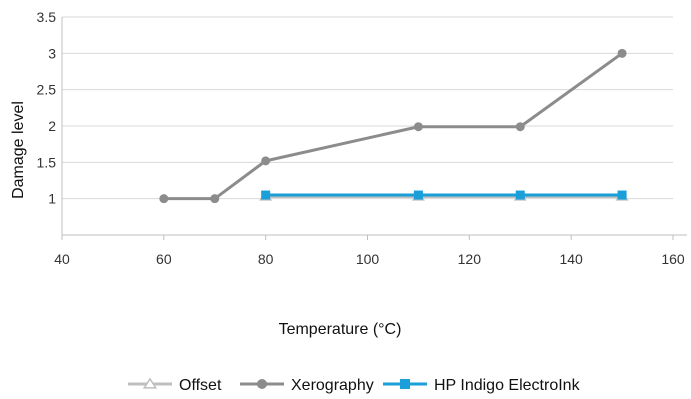 The width and height of the screenshot is (691, 399). I want to click on legend-item-0: Offset, so click(175, 385).